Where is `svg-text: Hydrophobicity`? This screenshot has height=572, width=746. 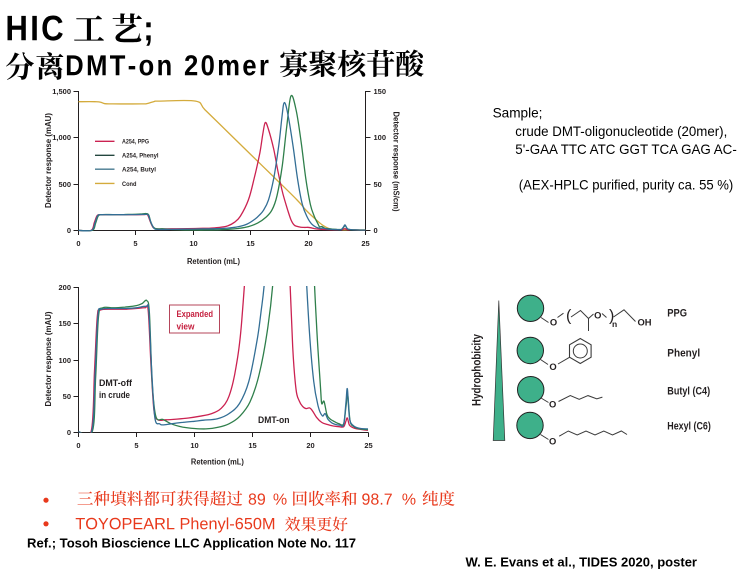 svg-text: Hydrophobicity is located at coordinates (478, 369).